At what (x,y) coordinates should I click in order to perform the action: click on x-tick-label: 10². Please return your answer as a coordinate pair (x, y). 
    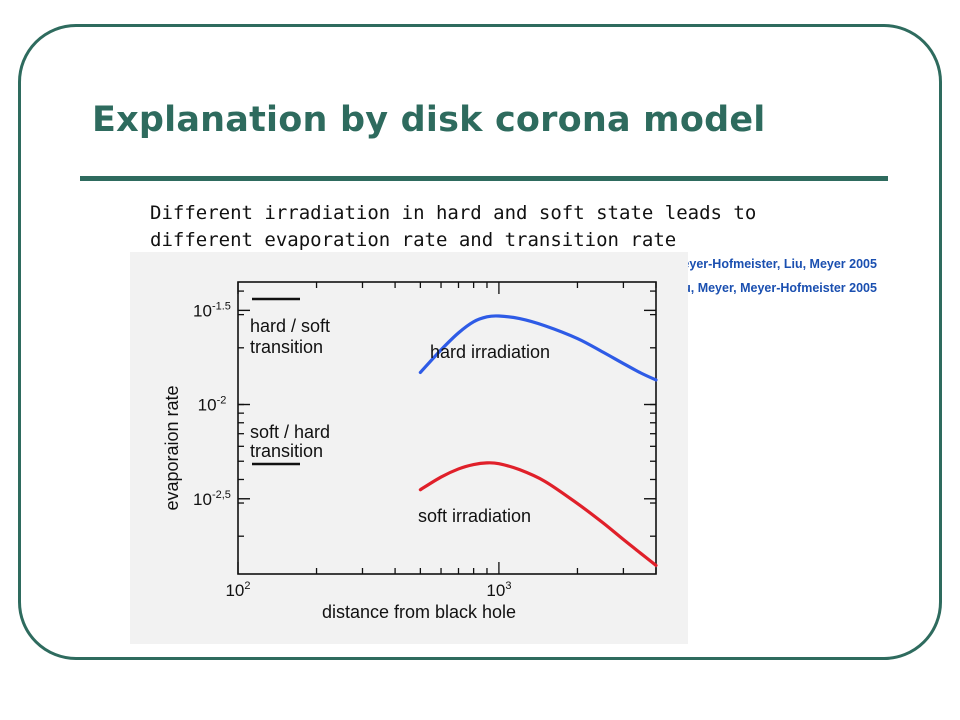
    Looking at the image, I should click on (237, 590).